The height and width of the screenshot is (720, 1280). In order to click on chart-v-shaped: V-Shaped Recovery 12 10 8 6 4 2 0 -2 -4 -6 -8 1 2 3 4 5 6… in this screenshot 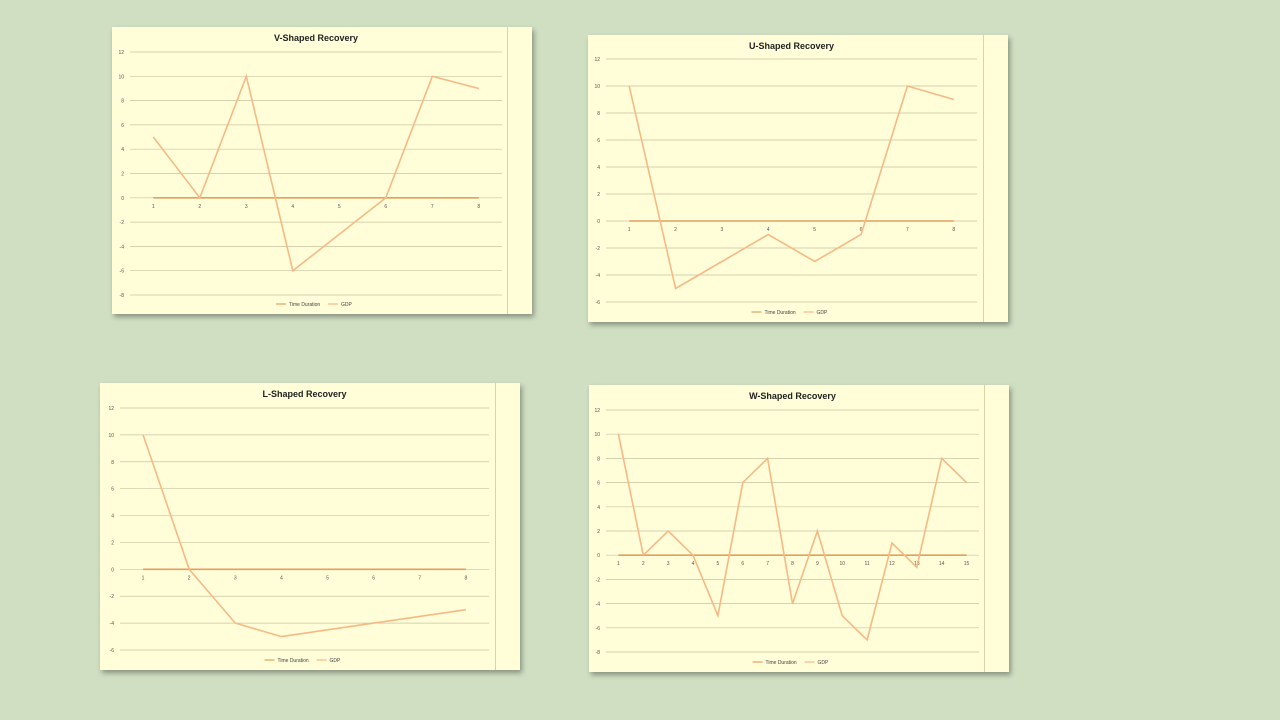, I will do `click(322, 170)`.